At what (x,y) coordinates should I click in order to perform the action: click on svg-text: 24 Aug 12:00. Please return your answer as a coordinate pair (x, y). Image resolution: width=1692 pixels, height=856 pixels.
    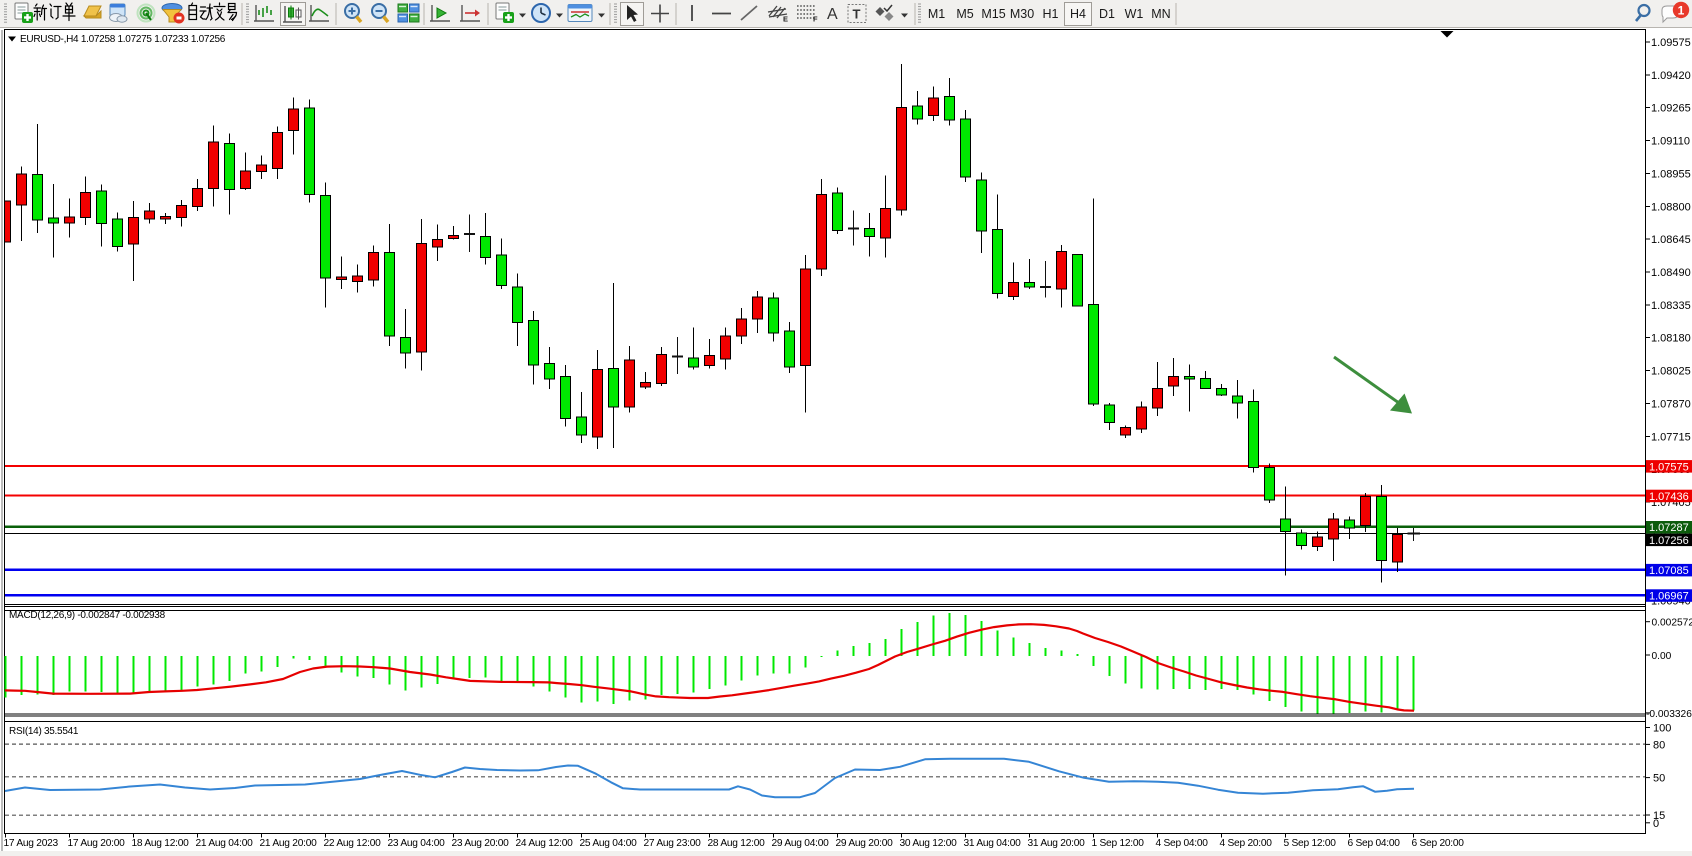
    Looking at the image, I should click on (545, 843).